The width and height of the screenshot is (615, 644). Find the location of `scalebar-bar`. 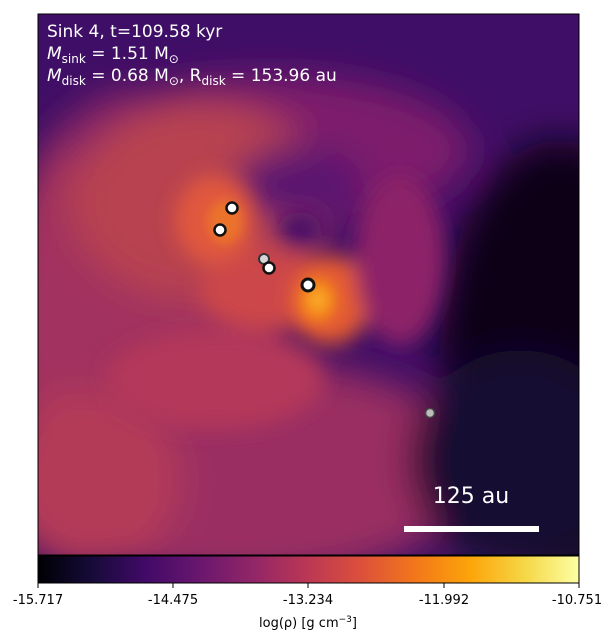

scalebar-bar is located at coordinates (471, 529).